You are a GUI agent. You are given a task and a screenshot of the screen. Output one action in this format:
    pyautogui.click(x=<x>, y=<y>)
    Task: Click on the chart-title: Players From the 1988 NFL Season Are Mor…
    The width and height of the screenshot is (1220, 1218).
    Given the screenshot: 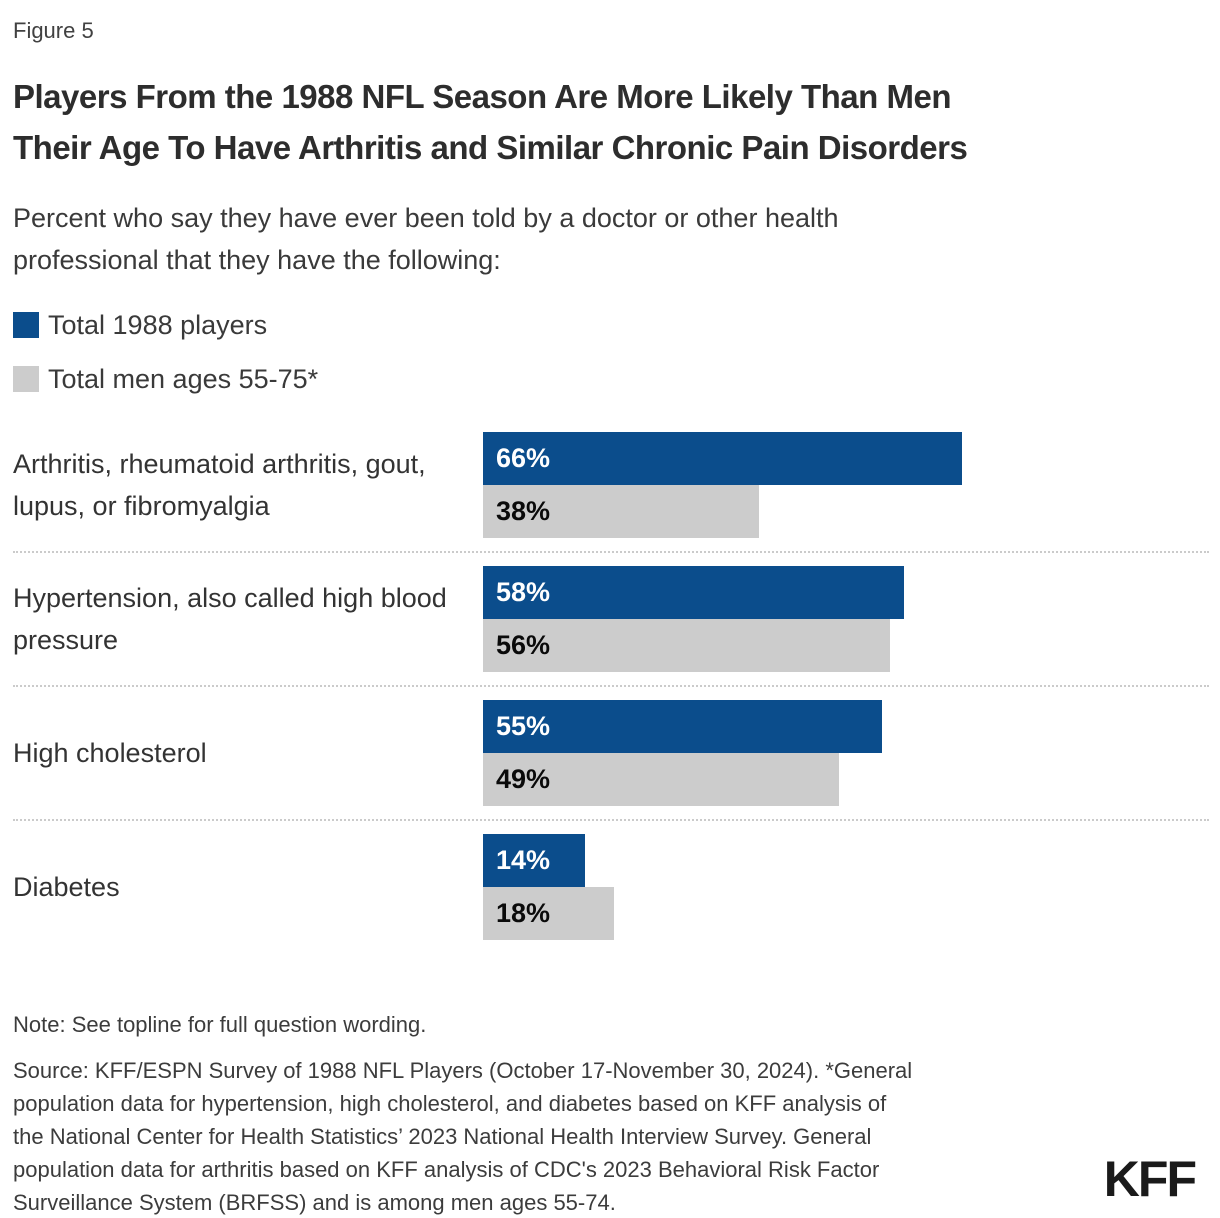 What is the action you would take?
    pyautogui.click(x=611, y=122)
    